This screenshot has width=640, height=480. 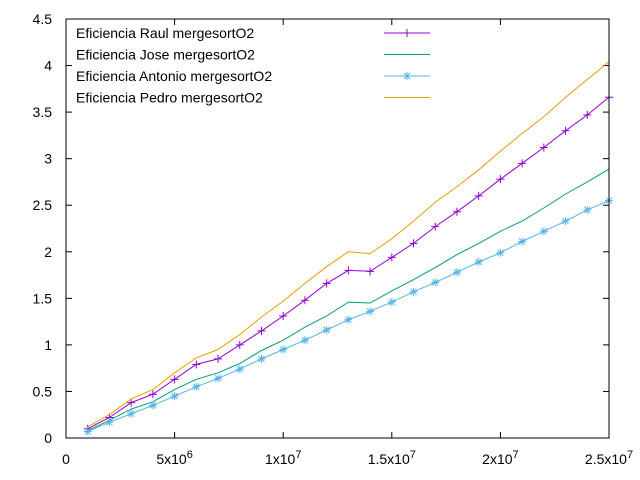 I want to click on y-tick-label: 4, so click(x=48, y=66).